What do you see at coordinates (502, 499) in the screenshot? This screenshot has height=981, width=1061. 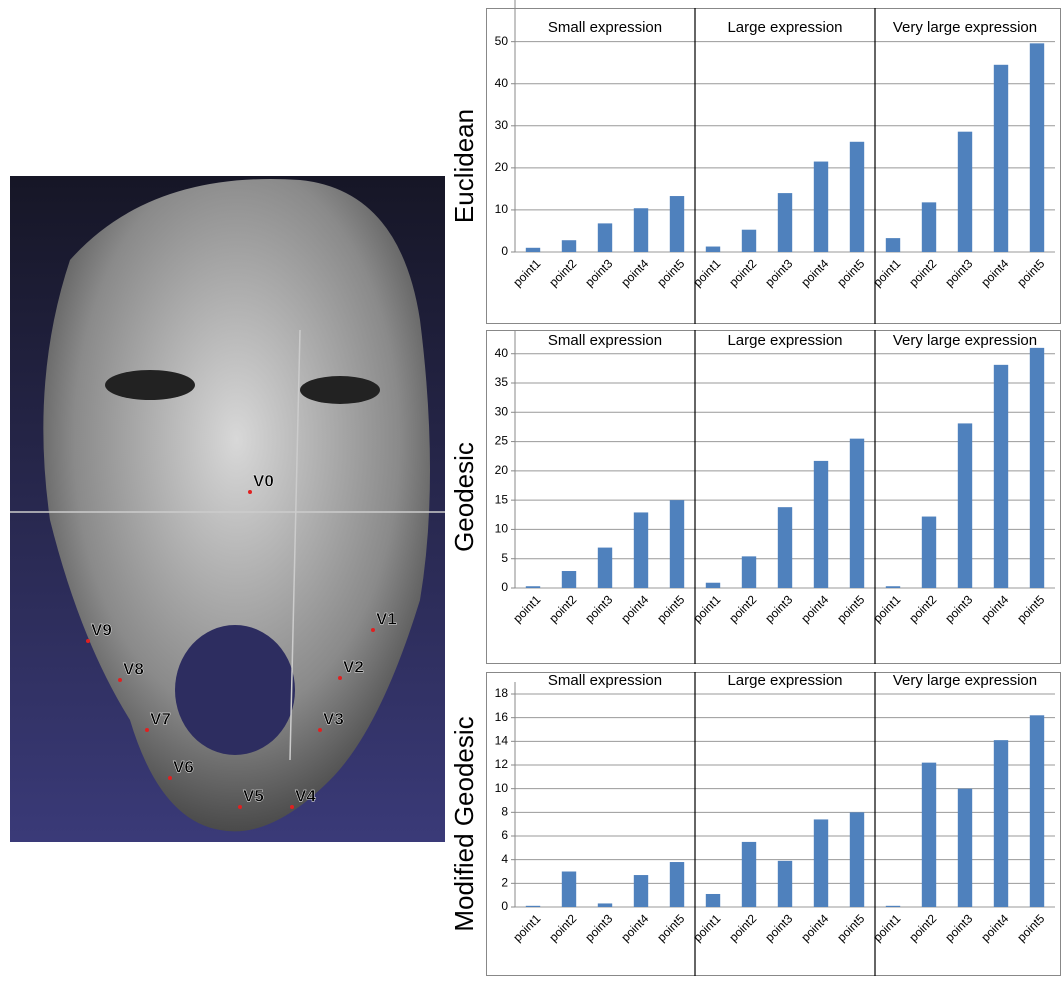 I see `y-tick-label: 15` at bounding box center [502, 499].